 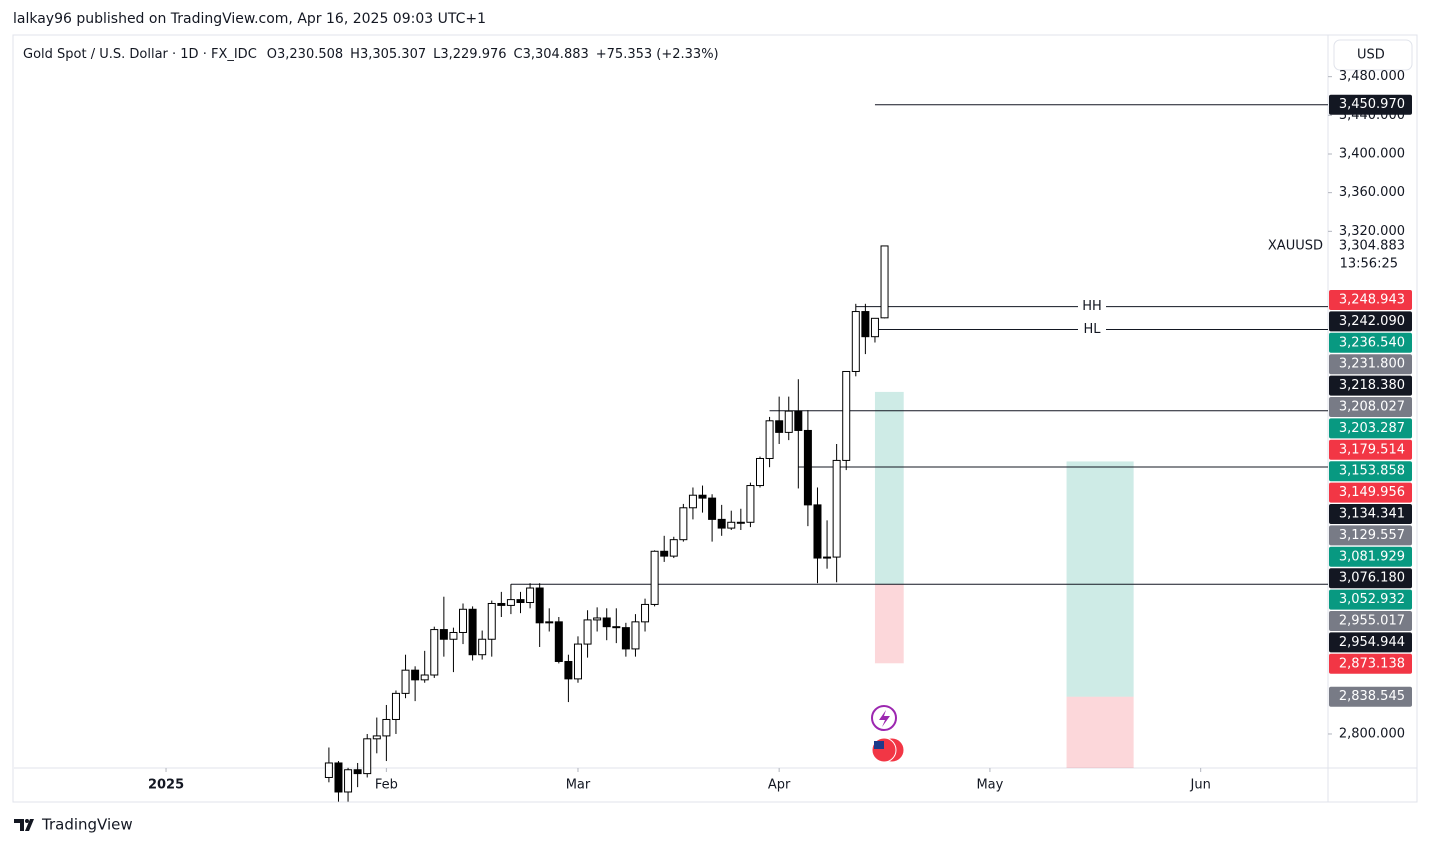 I want to click on price-label: 3,076.180, so click(x=1372, y=578).